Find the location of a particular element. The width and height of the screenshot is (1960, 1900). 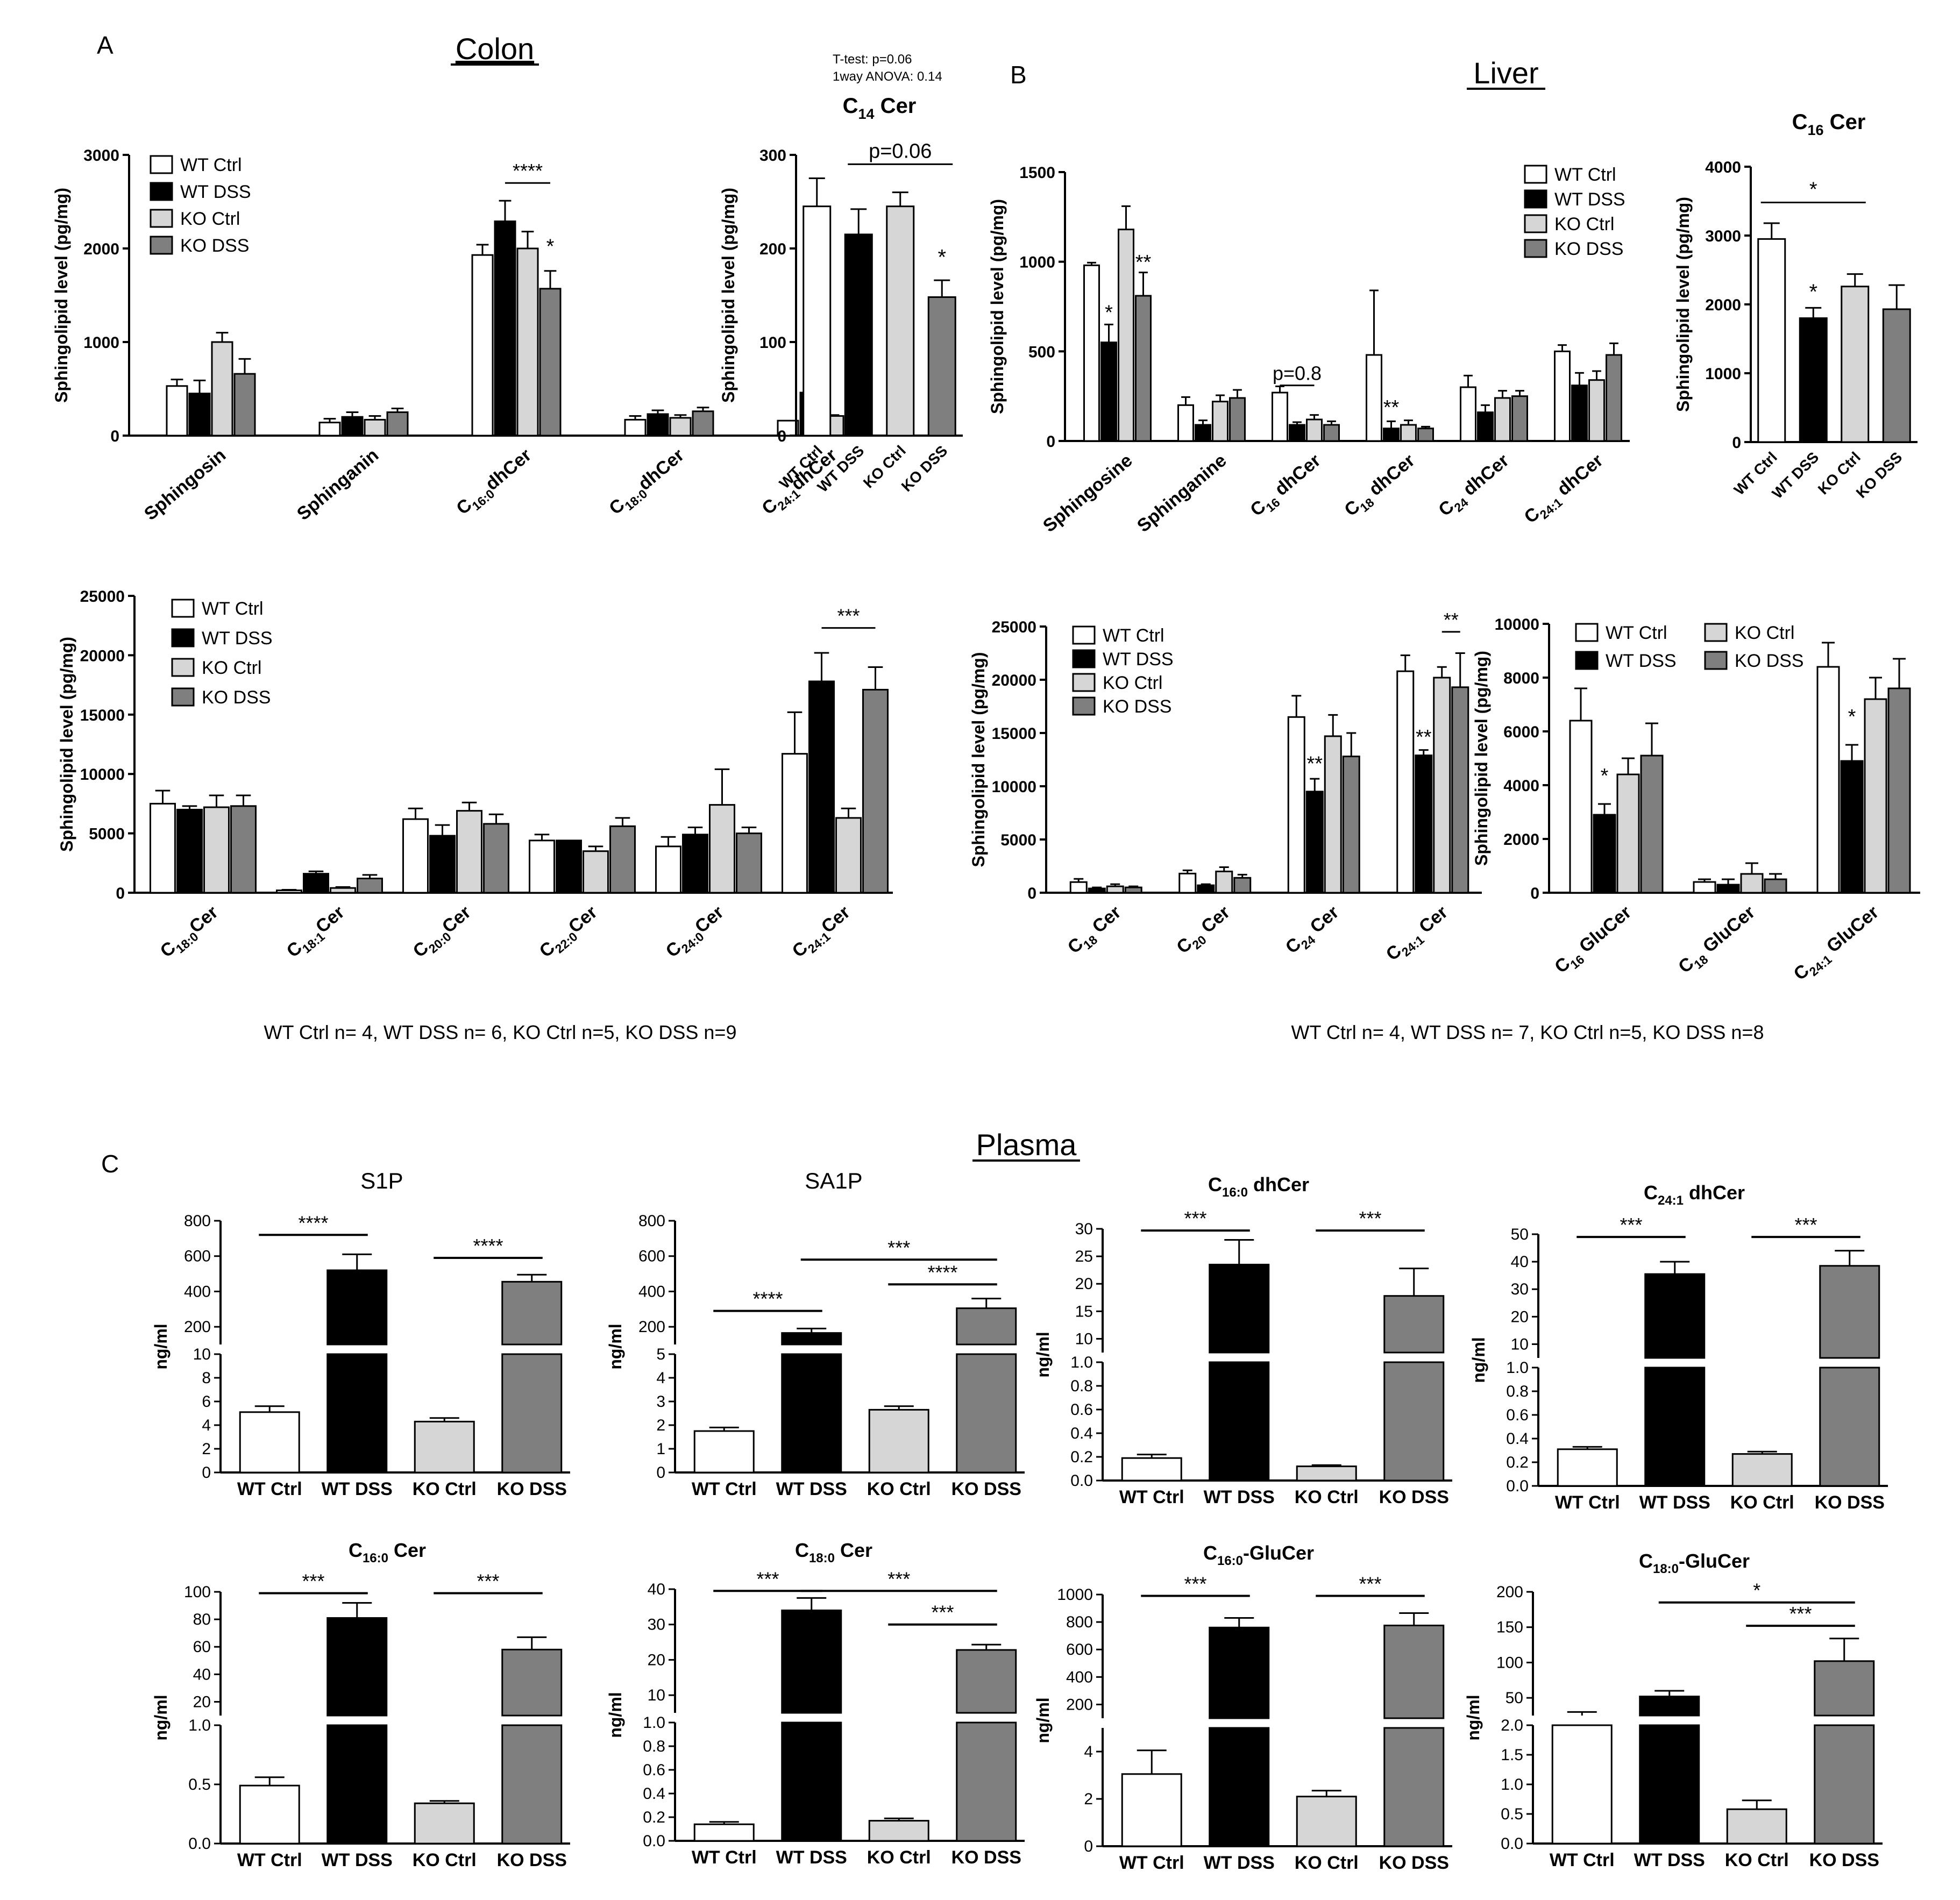

y-tick-label: 300 is located at coordinates (773, 156).